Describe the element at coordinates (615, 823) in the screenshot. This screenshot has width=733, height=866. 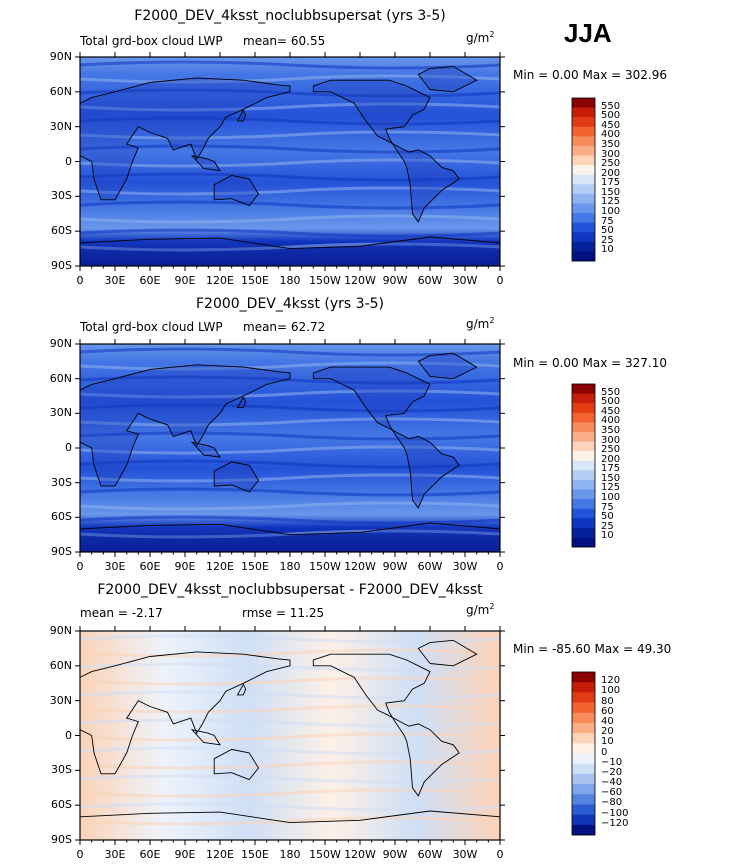
I see `colorbar-label: −120` at that location.